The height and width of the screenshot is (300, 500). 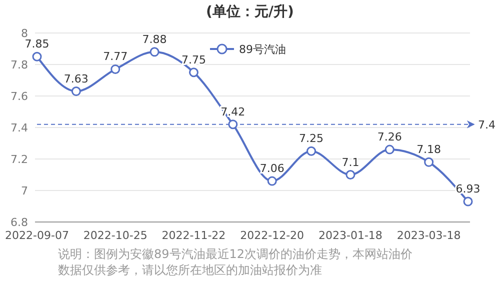 I want to click on data-label: 7.88, so click(x=154, y=39).